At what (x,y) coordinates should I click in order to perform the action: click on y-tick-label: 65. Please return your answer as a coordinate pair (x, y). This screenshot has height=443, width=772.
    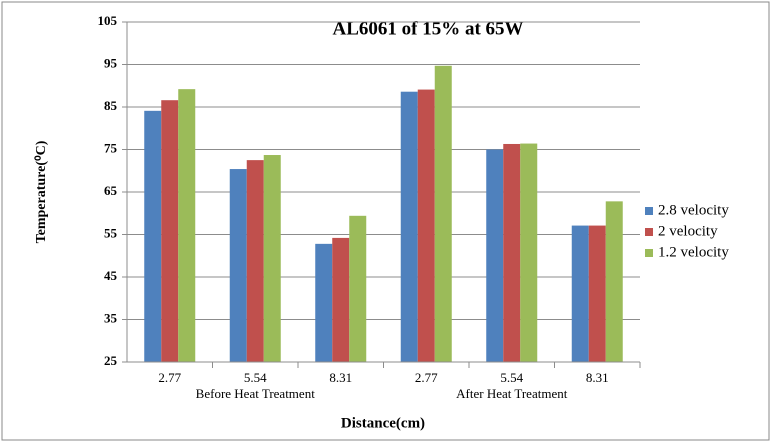
    Looking at the image, I should click on (111, 190).